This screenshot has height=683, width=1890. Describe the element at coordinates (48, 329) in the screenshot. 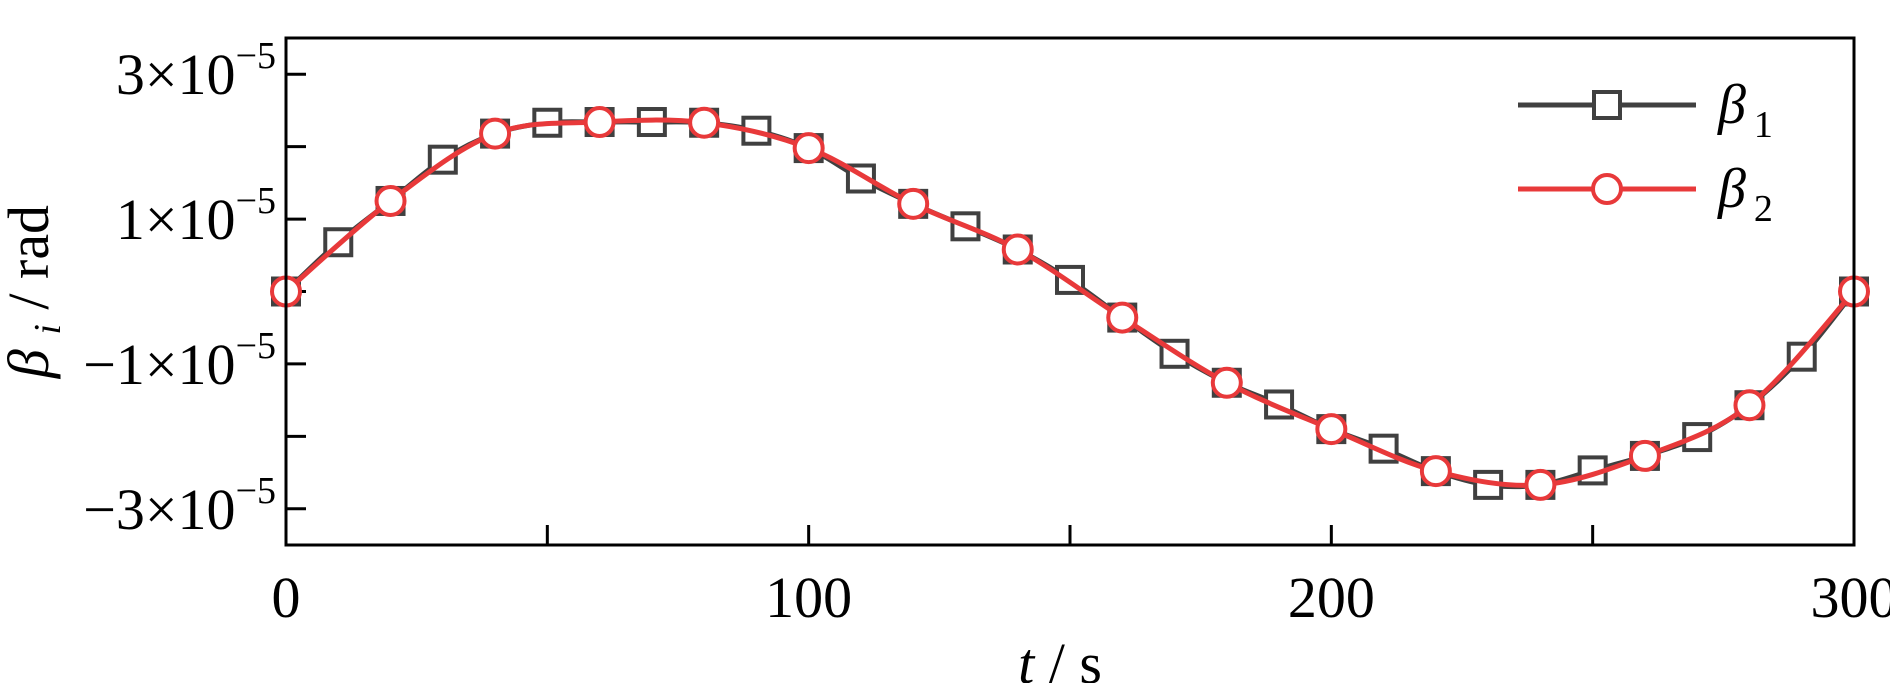

I see `y-axis-sub: i` at that location.